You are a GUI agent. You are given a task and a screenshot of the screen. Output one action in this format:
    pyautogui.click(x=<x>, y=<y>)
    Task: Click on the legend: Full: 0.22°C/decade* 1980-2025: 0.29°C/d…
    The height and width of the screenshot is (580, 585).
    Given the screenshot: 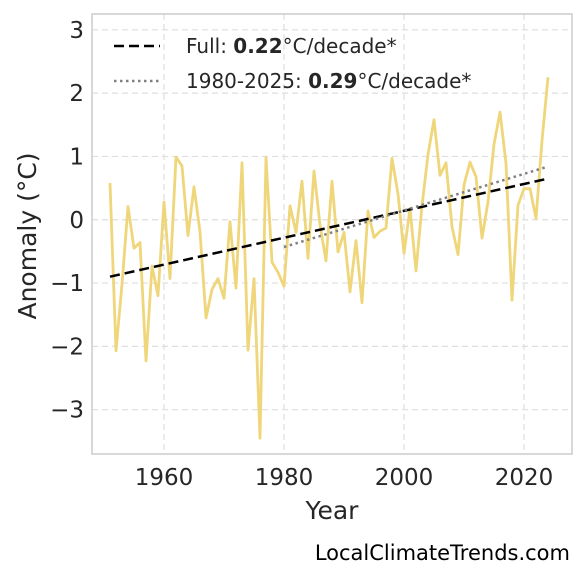 What is the action you would take?
    pyautogui.click(x=292, y=63)
    